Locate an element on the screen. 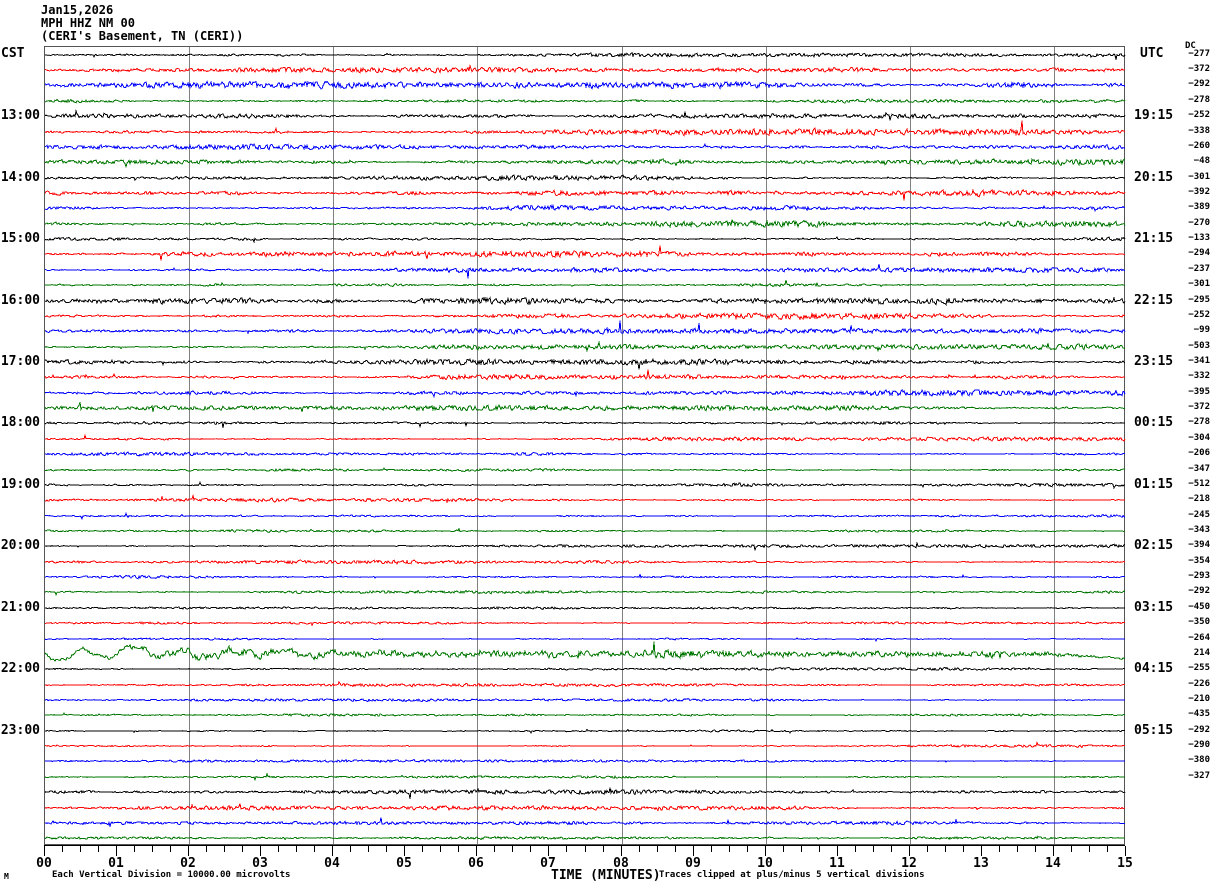 The image size is (1210, 886). utc-hour-label-20-15: 20:15 is located at coordinates (1154, 177).